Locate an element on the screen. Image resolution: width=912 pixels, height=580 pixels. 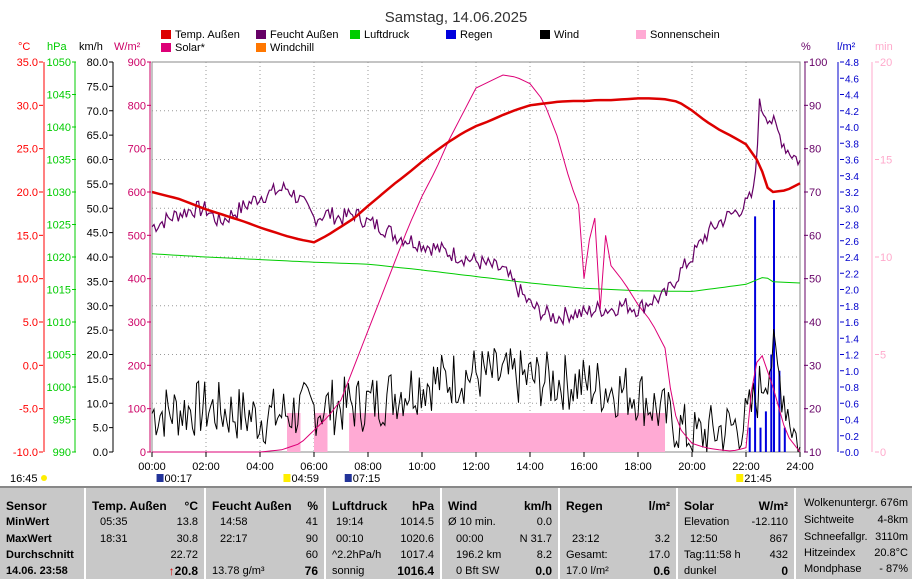
wind-tick-label: 15.0 is located at coordinates (97, 380).